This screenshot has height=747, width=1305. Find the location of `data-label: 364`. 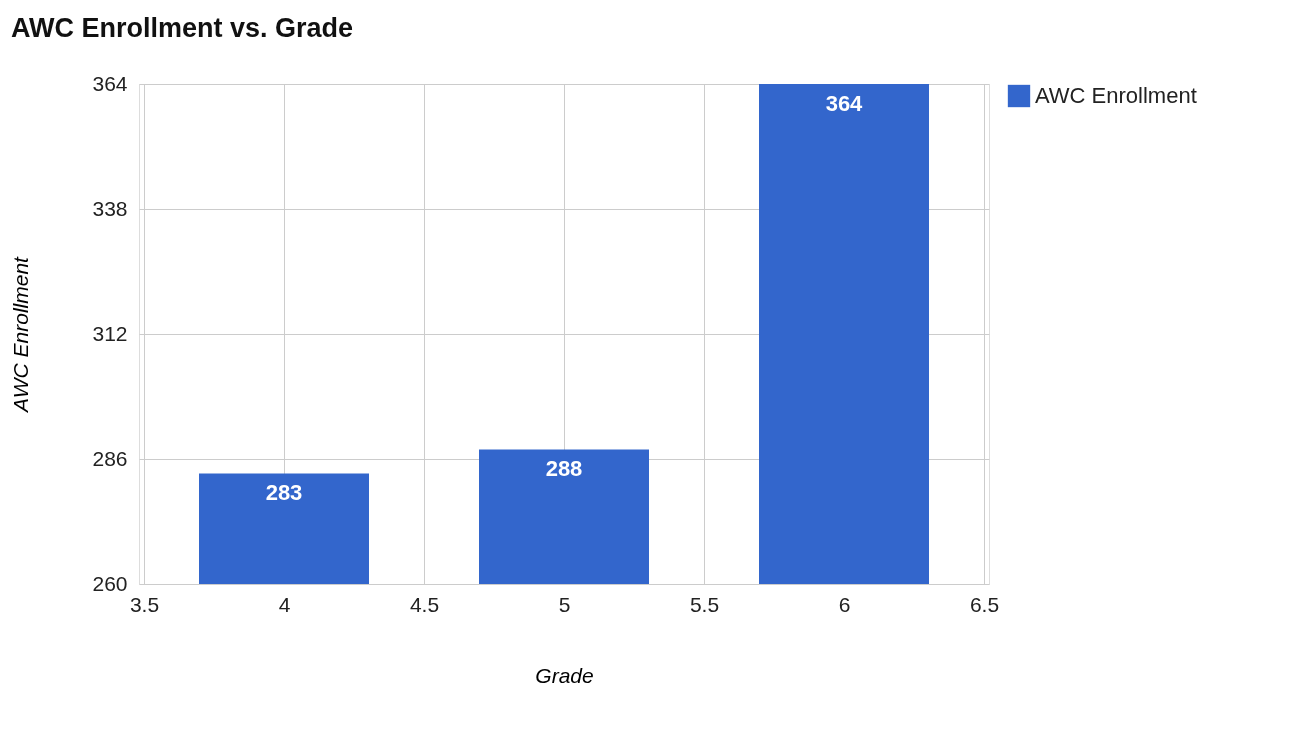

data-label: 364 is located at coordinates (844, 103).